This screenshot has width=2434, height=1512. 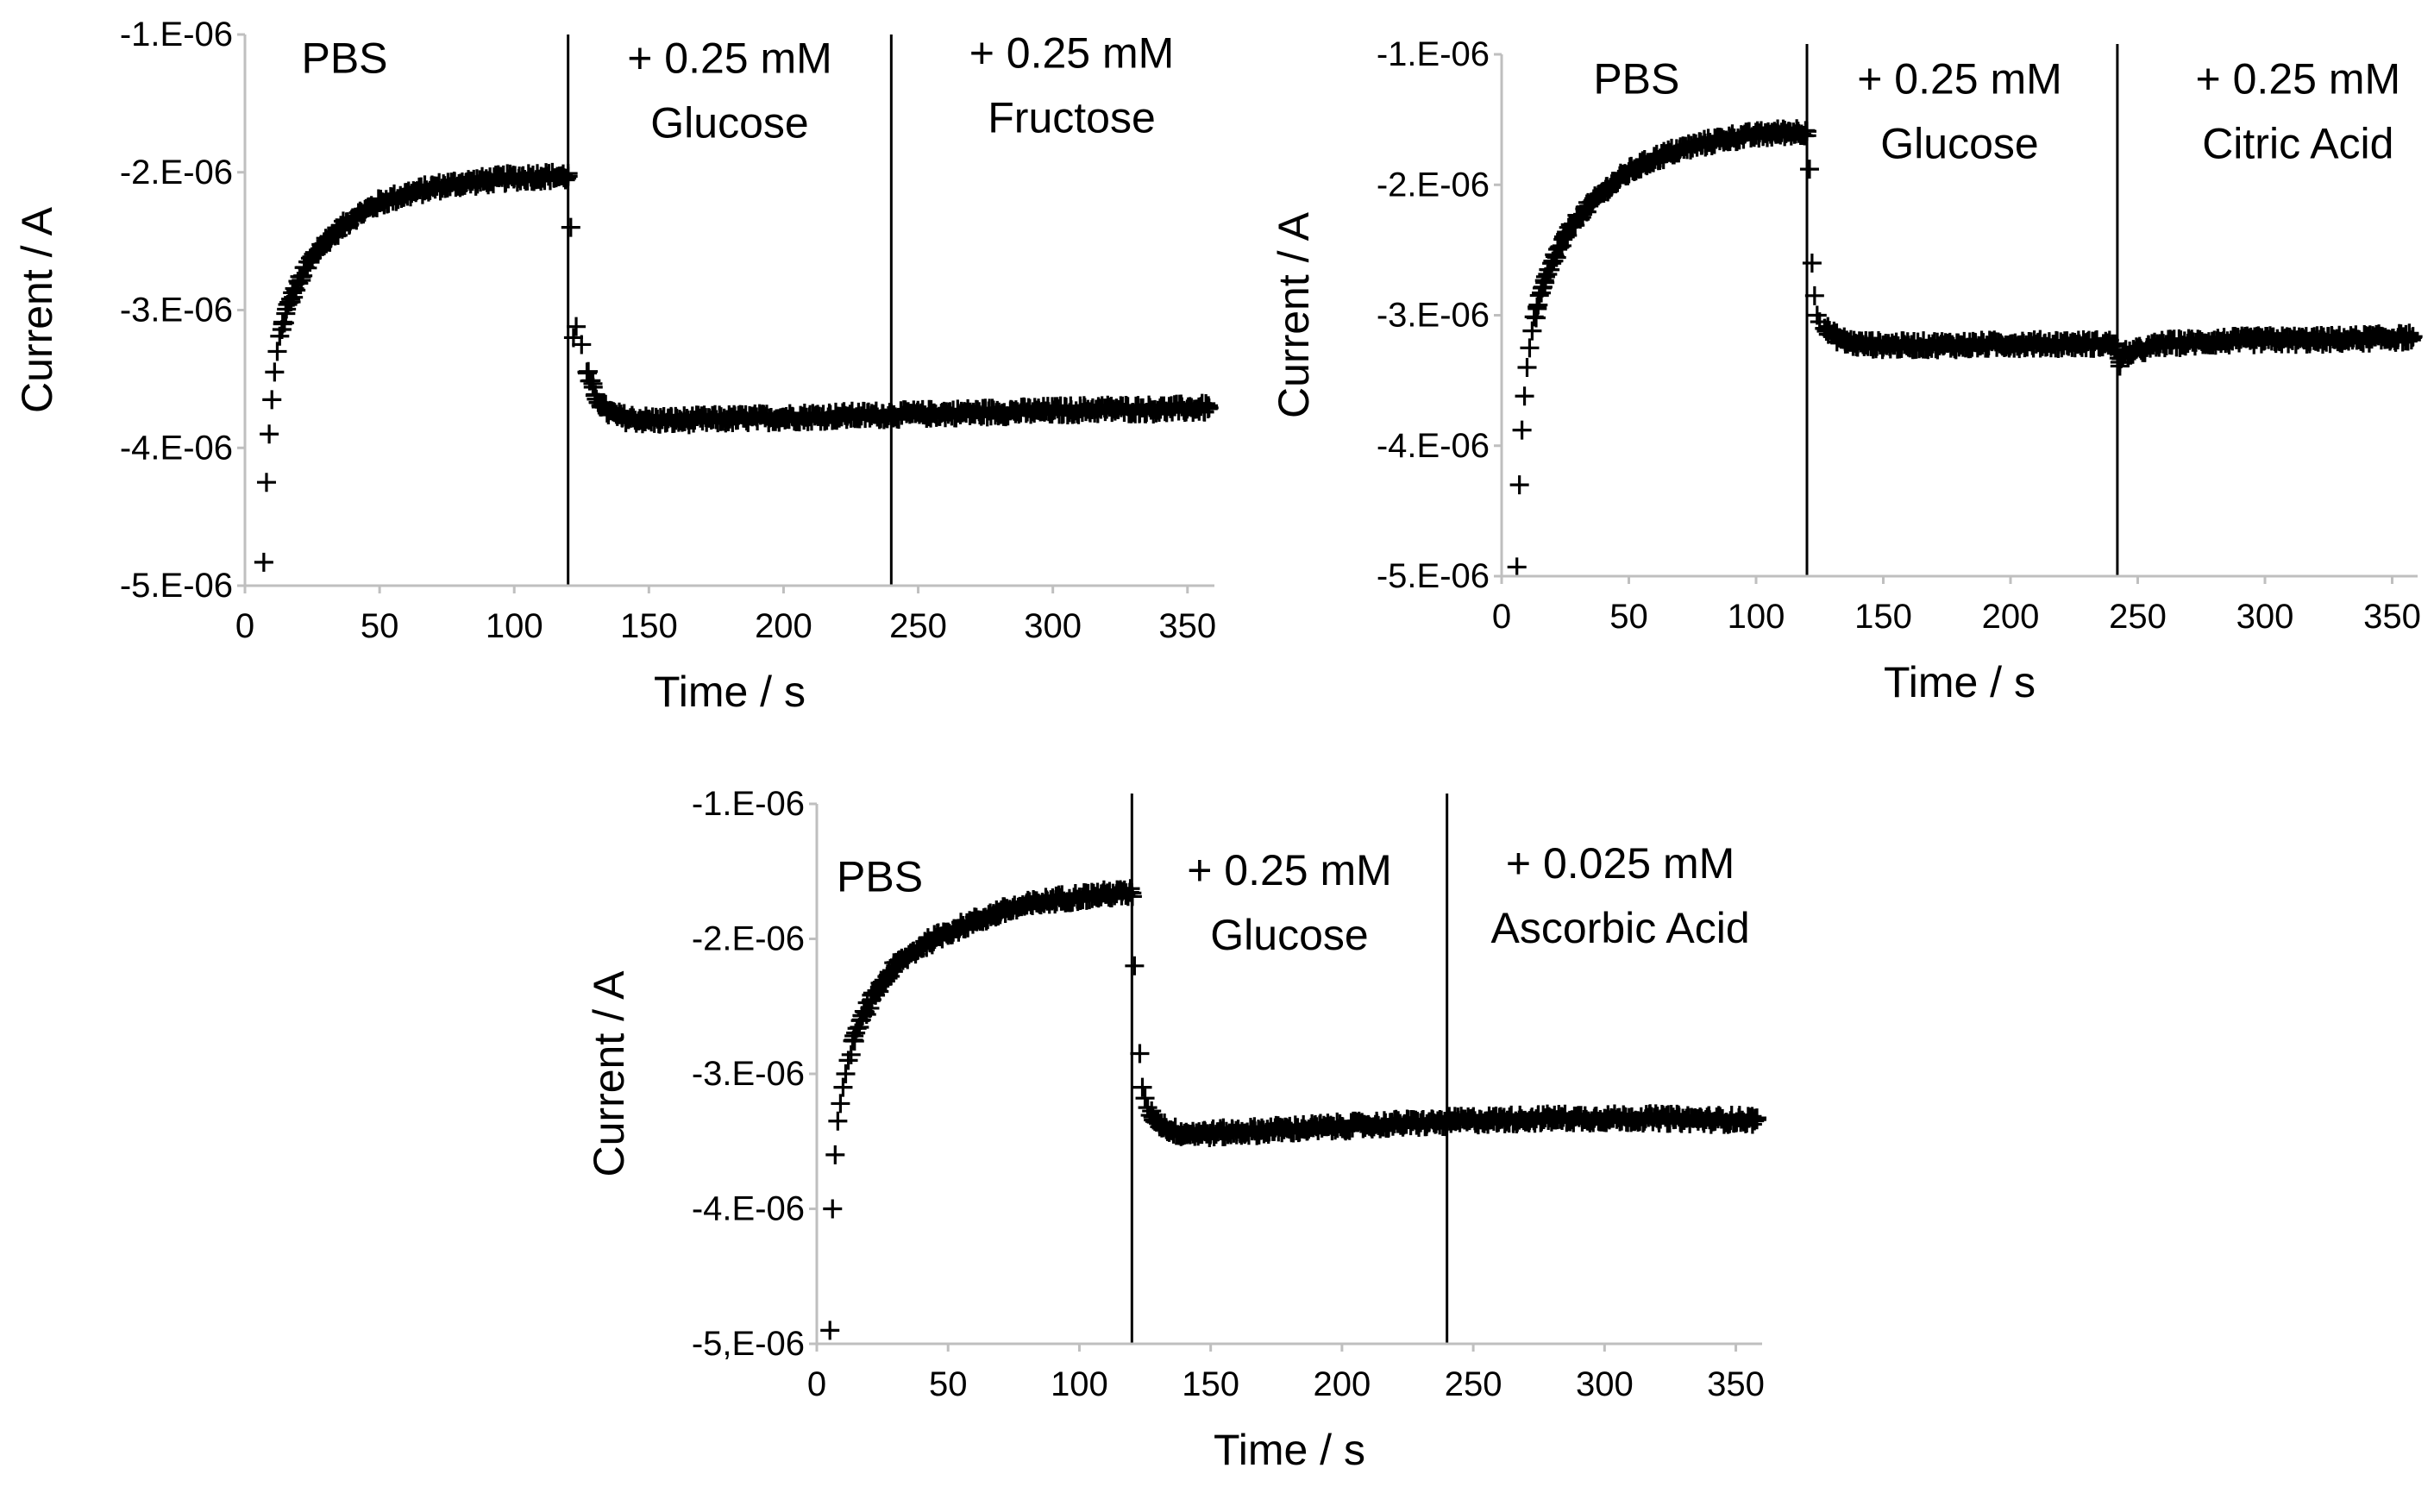 I want to click on panel-2-x-axis-title: Time / s, so click(x=1960, y=682).